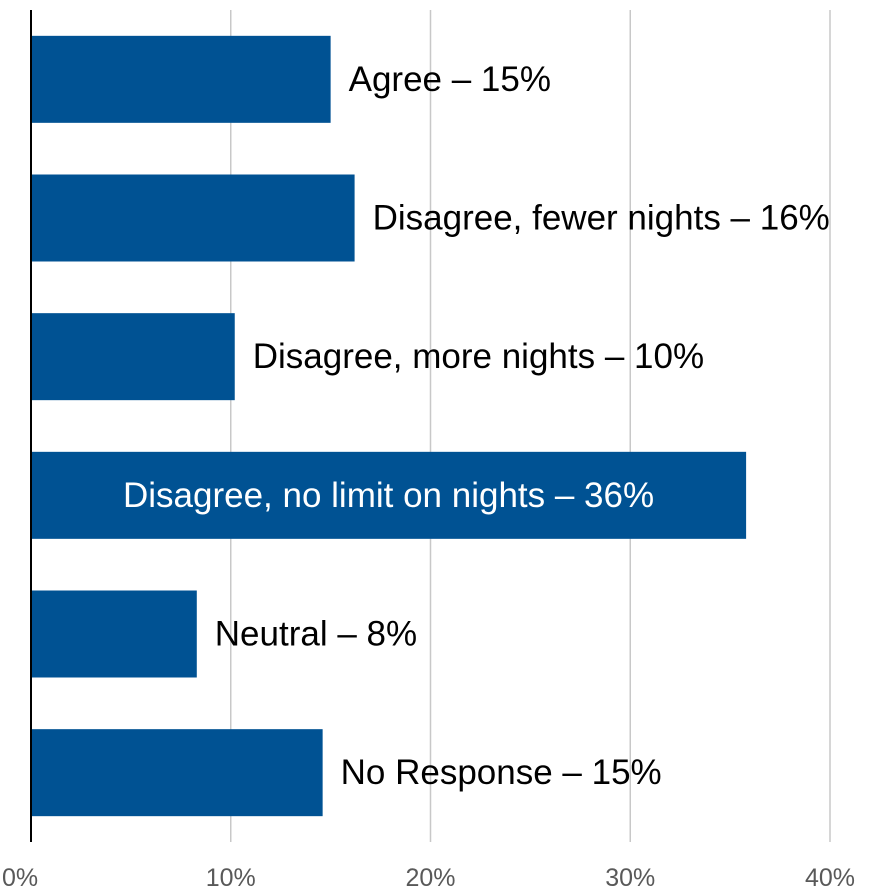 Image resolution: width=888 pixels, height=892 pixels. I want to click on bar-label-5: No Response – 15%, so click(501, 772).